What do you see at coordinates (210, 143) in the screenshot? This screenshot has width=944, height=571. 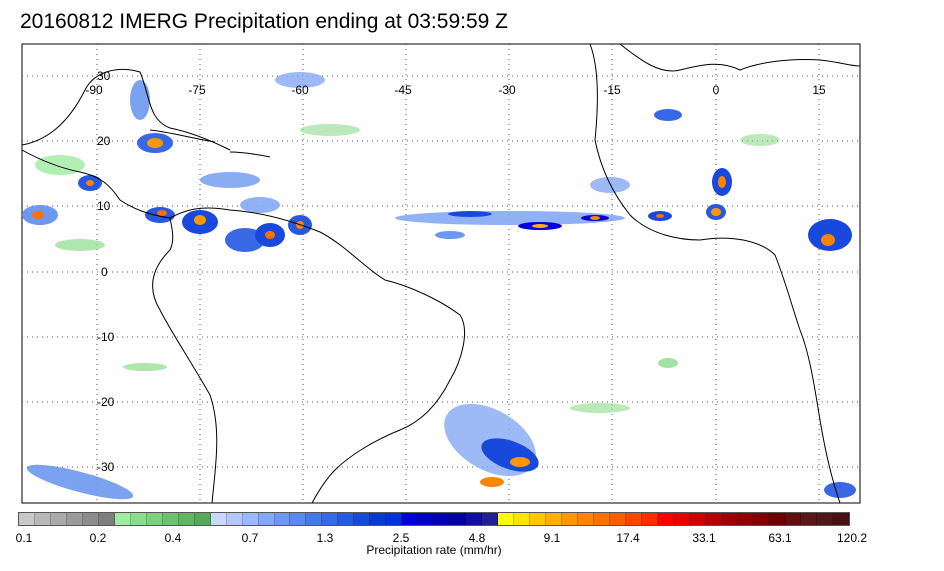 I see `greater-antilles` at bounding box center [210, 143].